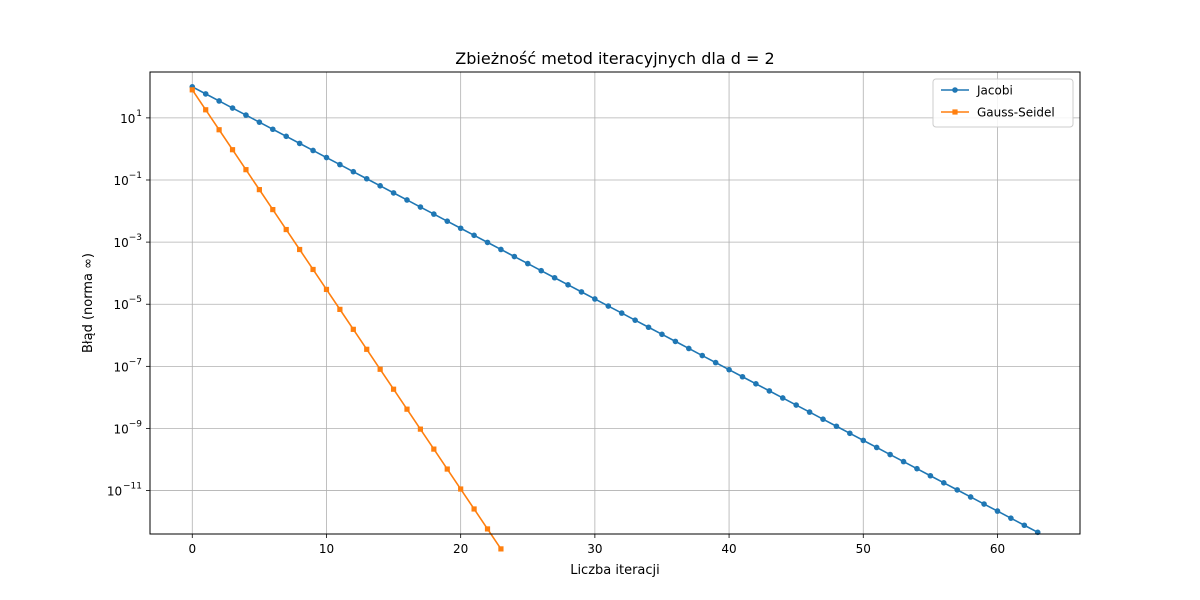  What do you see at coordinates (326, 549) in the screenshot?
I see `x-tick-label: 10` at bounding box center [326, 549].